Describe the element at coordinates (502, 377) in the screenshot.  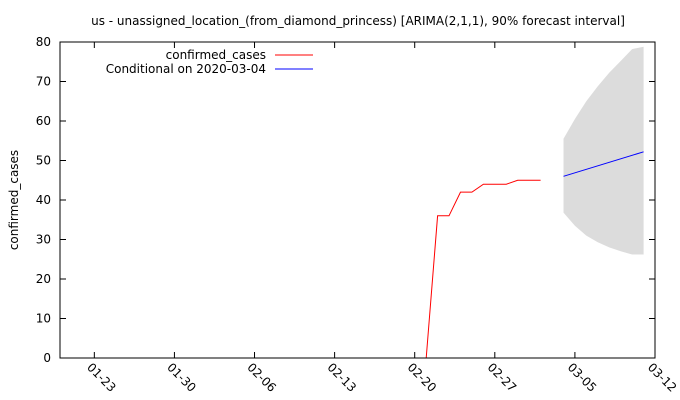
I see `x-tick-label: 02-27` at that location.